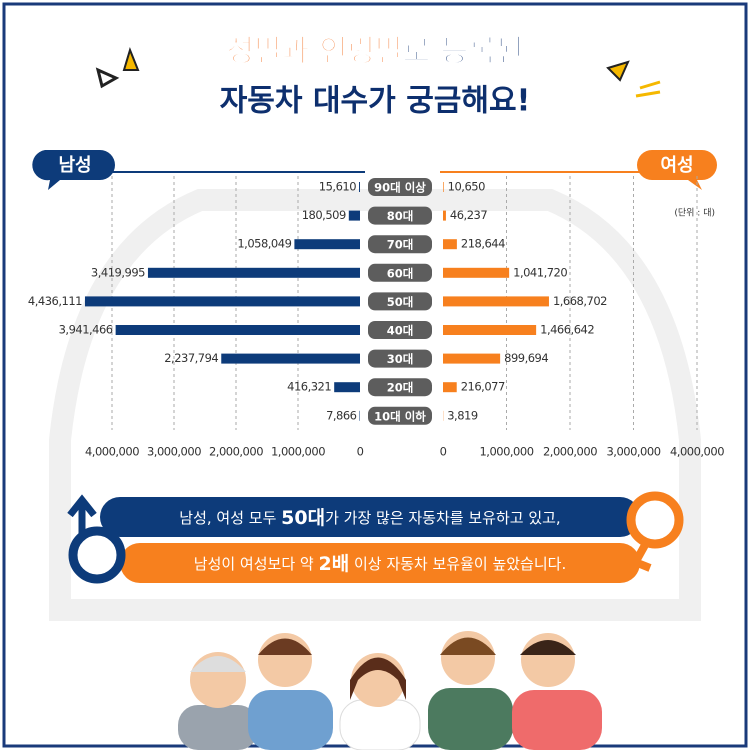  What do you see at coordinates (400, 359) in the screenshot?
I see `category-label: 30대` at bounding box center [400, 359].